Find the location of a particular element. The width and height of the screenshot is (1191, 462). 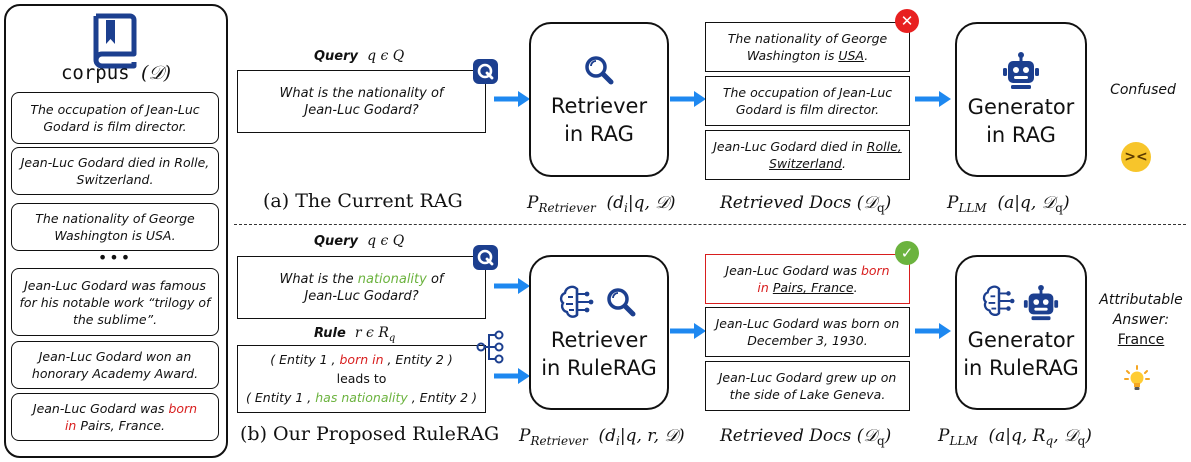

corpus-ellipsis: ••• is located at coordinates (115, 257).